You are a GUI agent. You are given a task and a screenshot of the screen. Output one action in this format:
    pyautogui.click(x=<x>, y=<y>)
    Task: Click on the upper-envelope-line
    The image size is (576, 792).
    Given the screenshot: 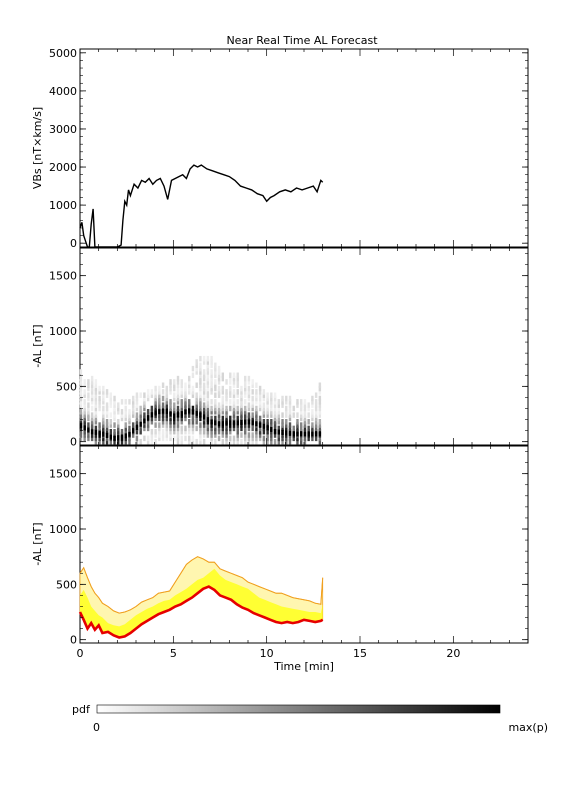 What is the action you would take?
    pyautogui.click(x=201, y=585)
    